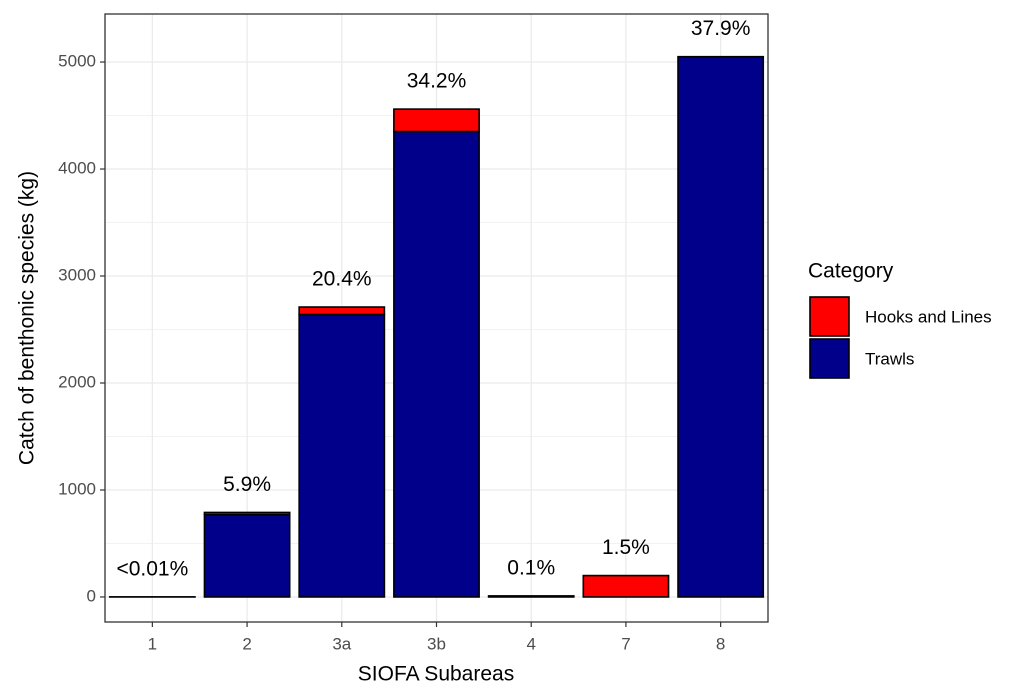  Describe the element at coordinates (530, 643) in the screenshot. I see `x-tick-label: 4` at that location.